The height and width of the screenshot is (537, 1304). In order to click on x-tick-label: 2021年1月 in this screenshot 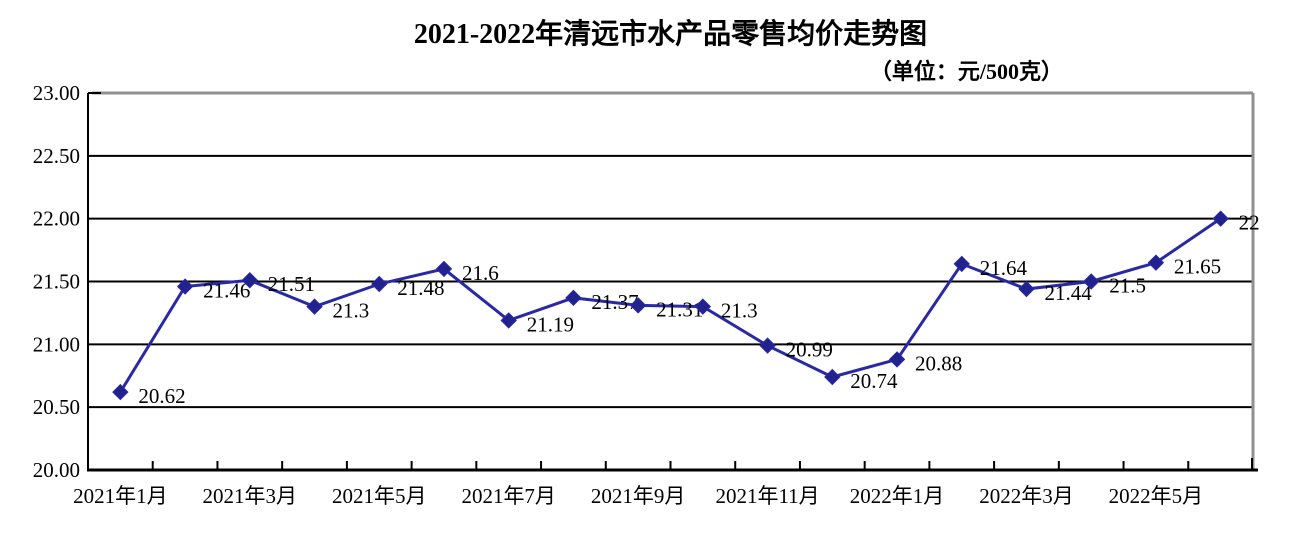, I will do `click(120, 496)`.